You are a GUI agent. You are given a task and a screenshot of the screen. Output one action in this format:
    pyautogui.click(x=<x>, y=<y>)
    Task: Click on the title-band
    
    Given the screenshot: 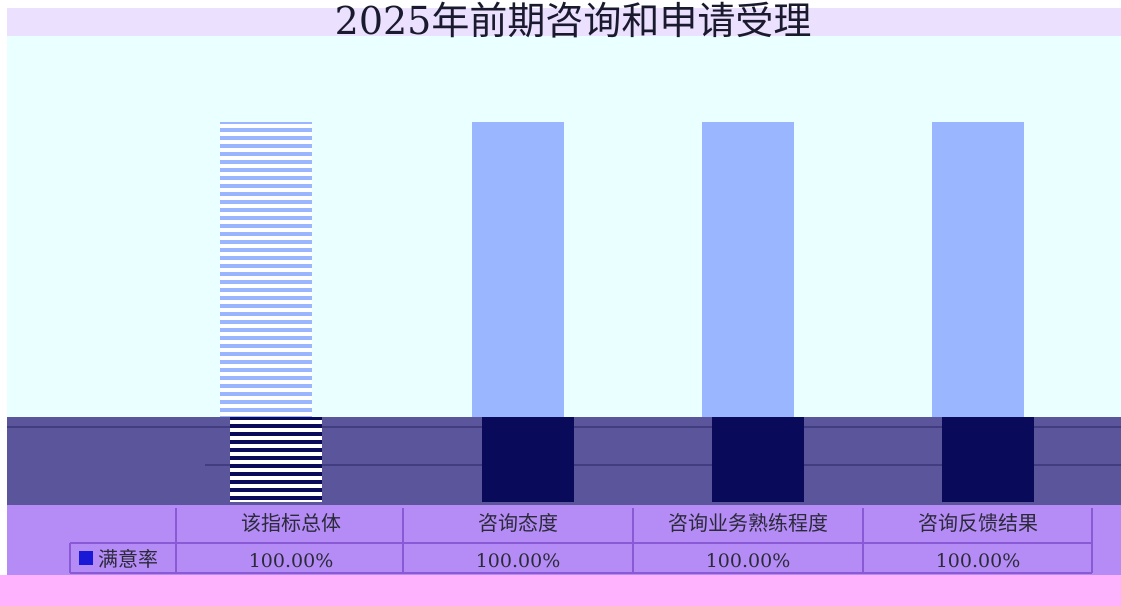 What is the action you would take?
    pyautogui.click(x=564, y=22)
    